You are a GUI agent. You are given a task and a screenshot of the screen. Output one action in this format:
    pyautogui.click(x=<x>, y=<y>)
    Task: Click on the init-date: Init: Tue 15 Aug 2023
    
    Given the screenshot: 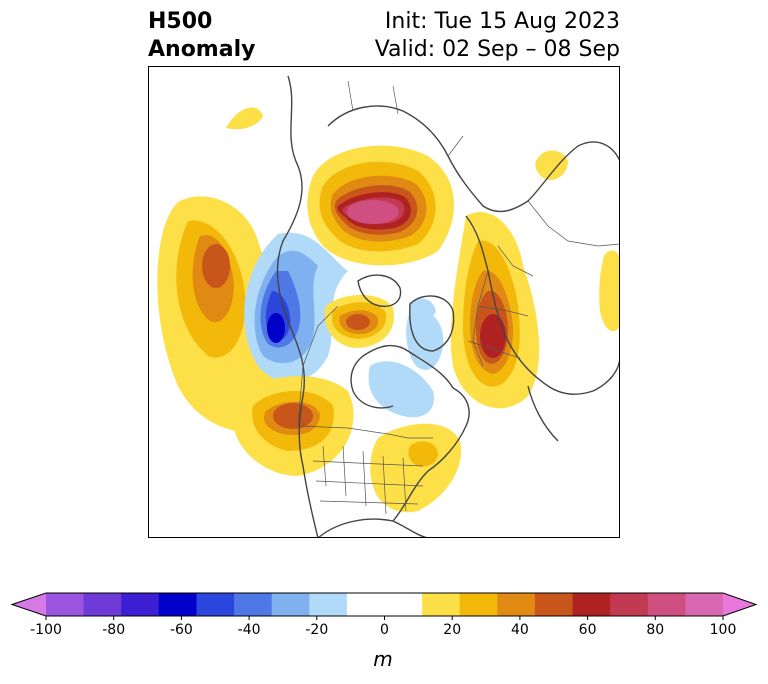 What is the action you would take?
    pyautogui.click(x=502, y=21)
    